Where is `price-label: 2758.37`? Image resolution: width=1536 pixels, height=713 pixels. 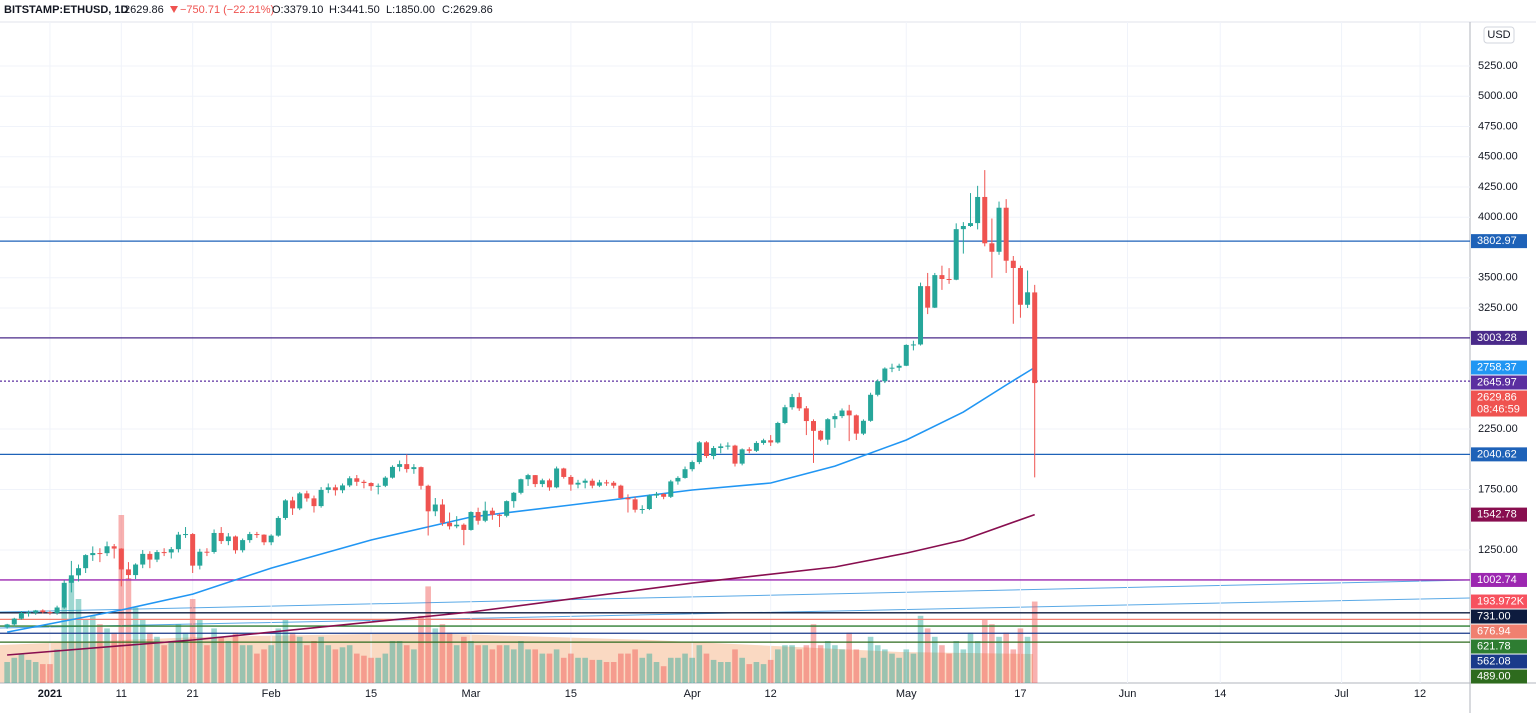
price-label: 2758.37 is located at coordinates (1499, 367).